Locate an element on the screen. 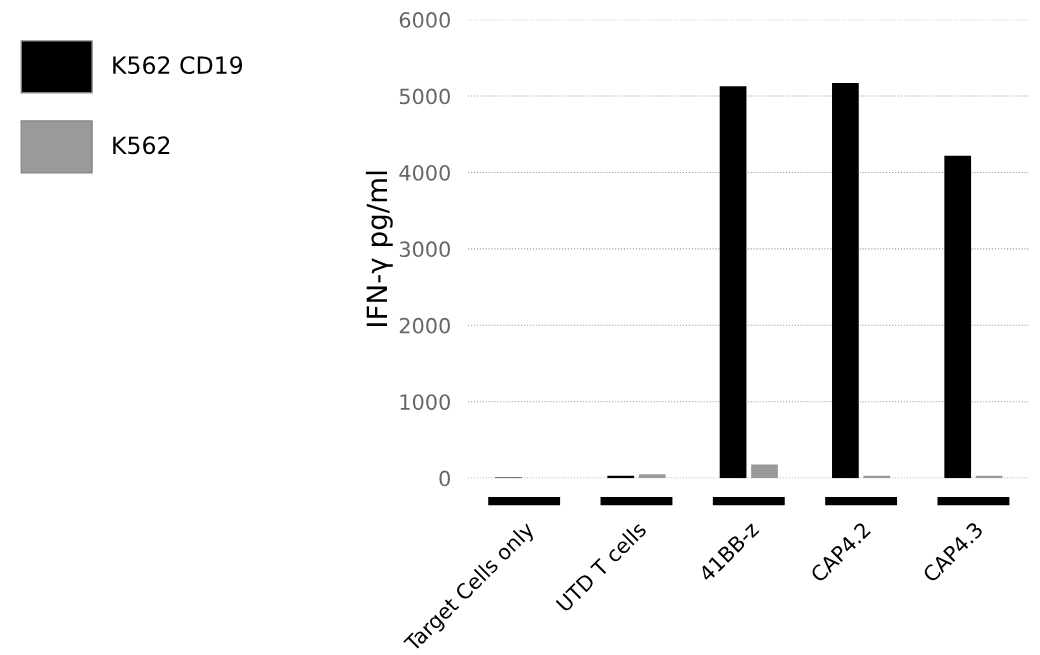  y-tick-label: 3000 is located at coordinates (424, 249).